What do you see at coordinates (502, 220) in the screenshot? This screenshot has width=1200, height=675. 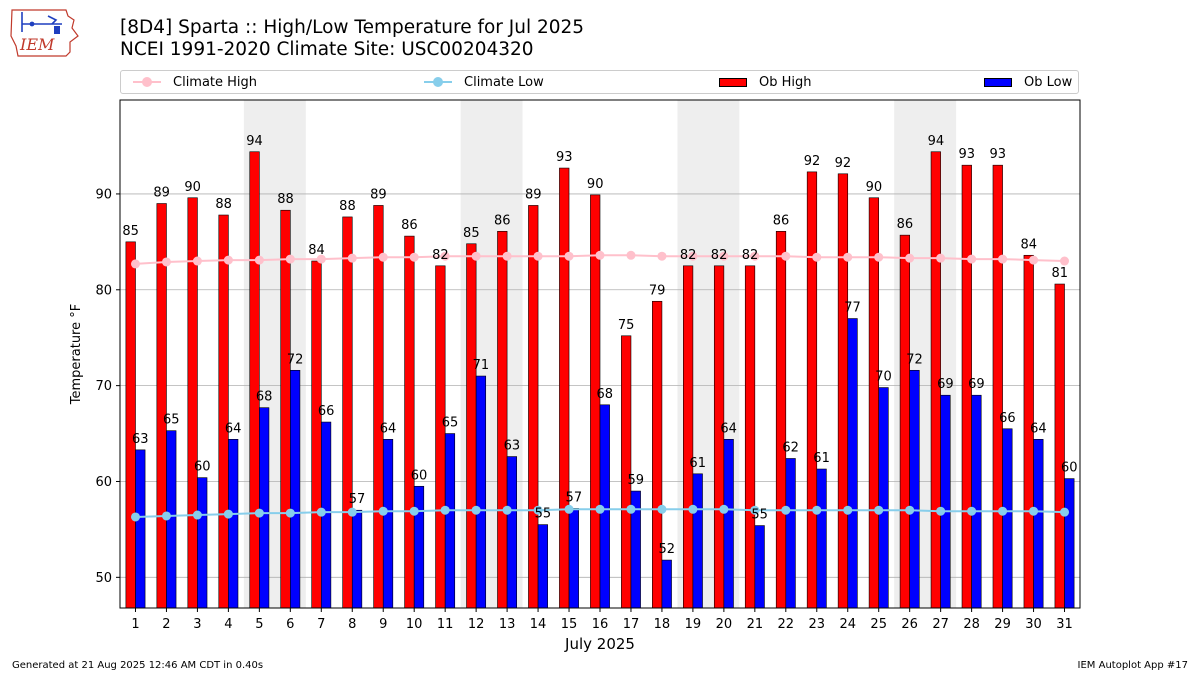 I see `ob-high-label-13: 86` at bounding box center [502, 220].